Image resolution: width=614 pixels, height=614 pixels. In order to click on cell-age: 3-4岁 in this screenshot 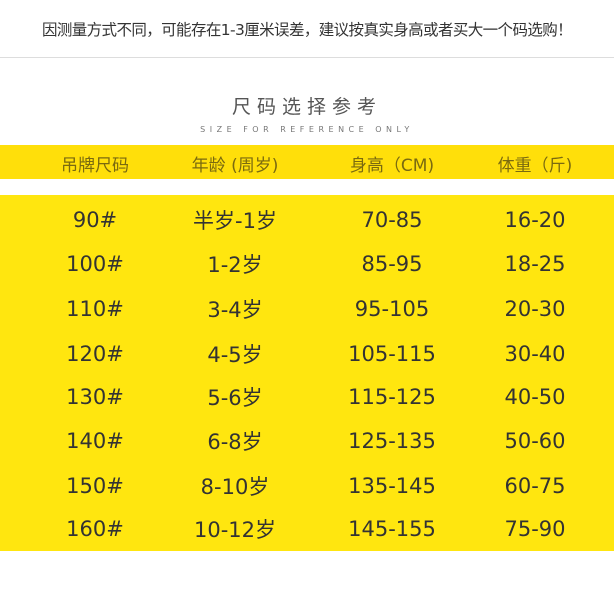, I will do `click(235, 310)`.